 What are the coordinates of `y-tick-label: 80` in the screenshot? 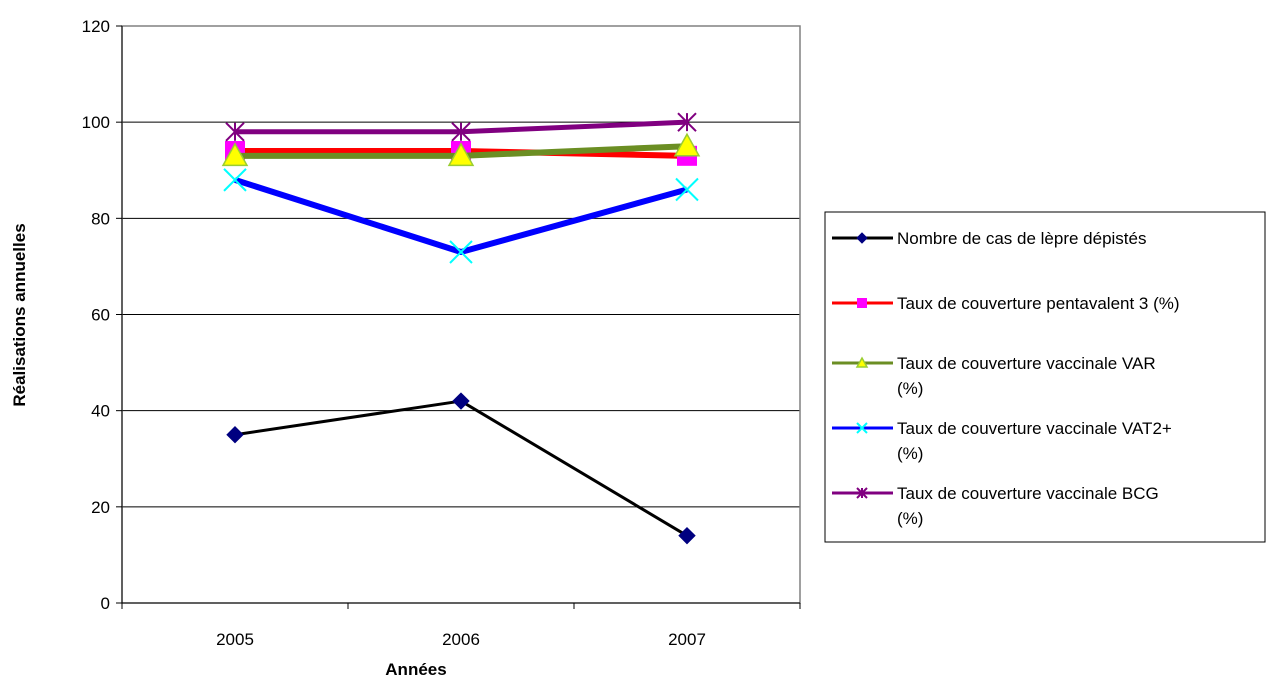 It's located at (100, 218).